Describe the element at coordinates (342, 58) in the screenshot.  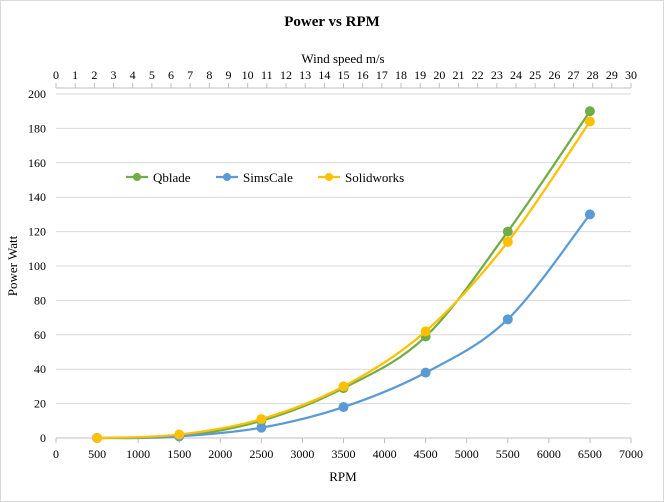
I see `secondary-x-axis-title: Wind speed m/s` at that location.